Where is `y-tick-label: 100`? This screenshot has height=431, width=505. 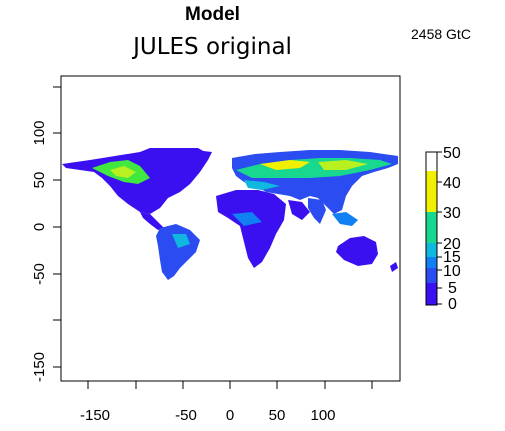 y-tick-label: 100 is located at coordinates (39, 132).